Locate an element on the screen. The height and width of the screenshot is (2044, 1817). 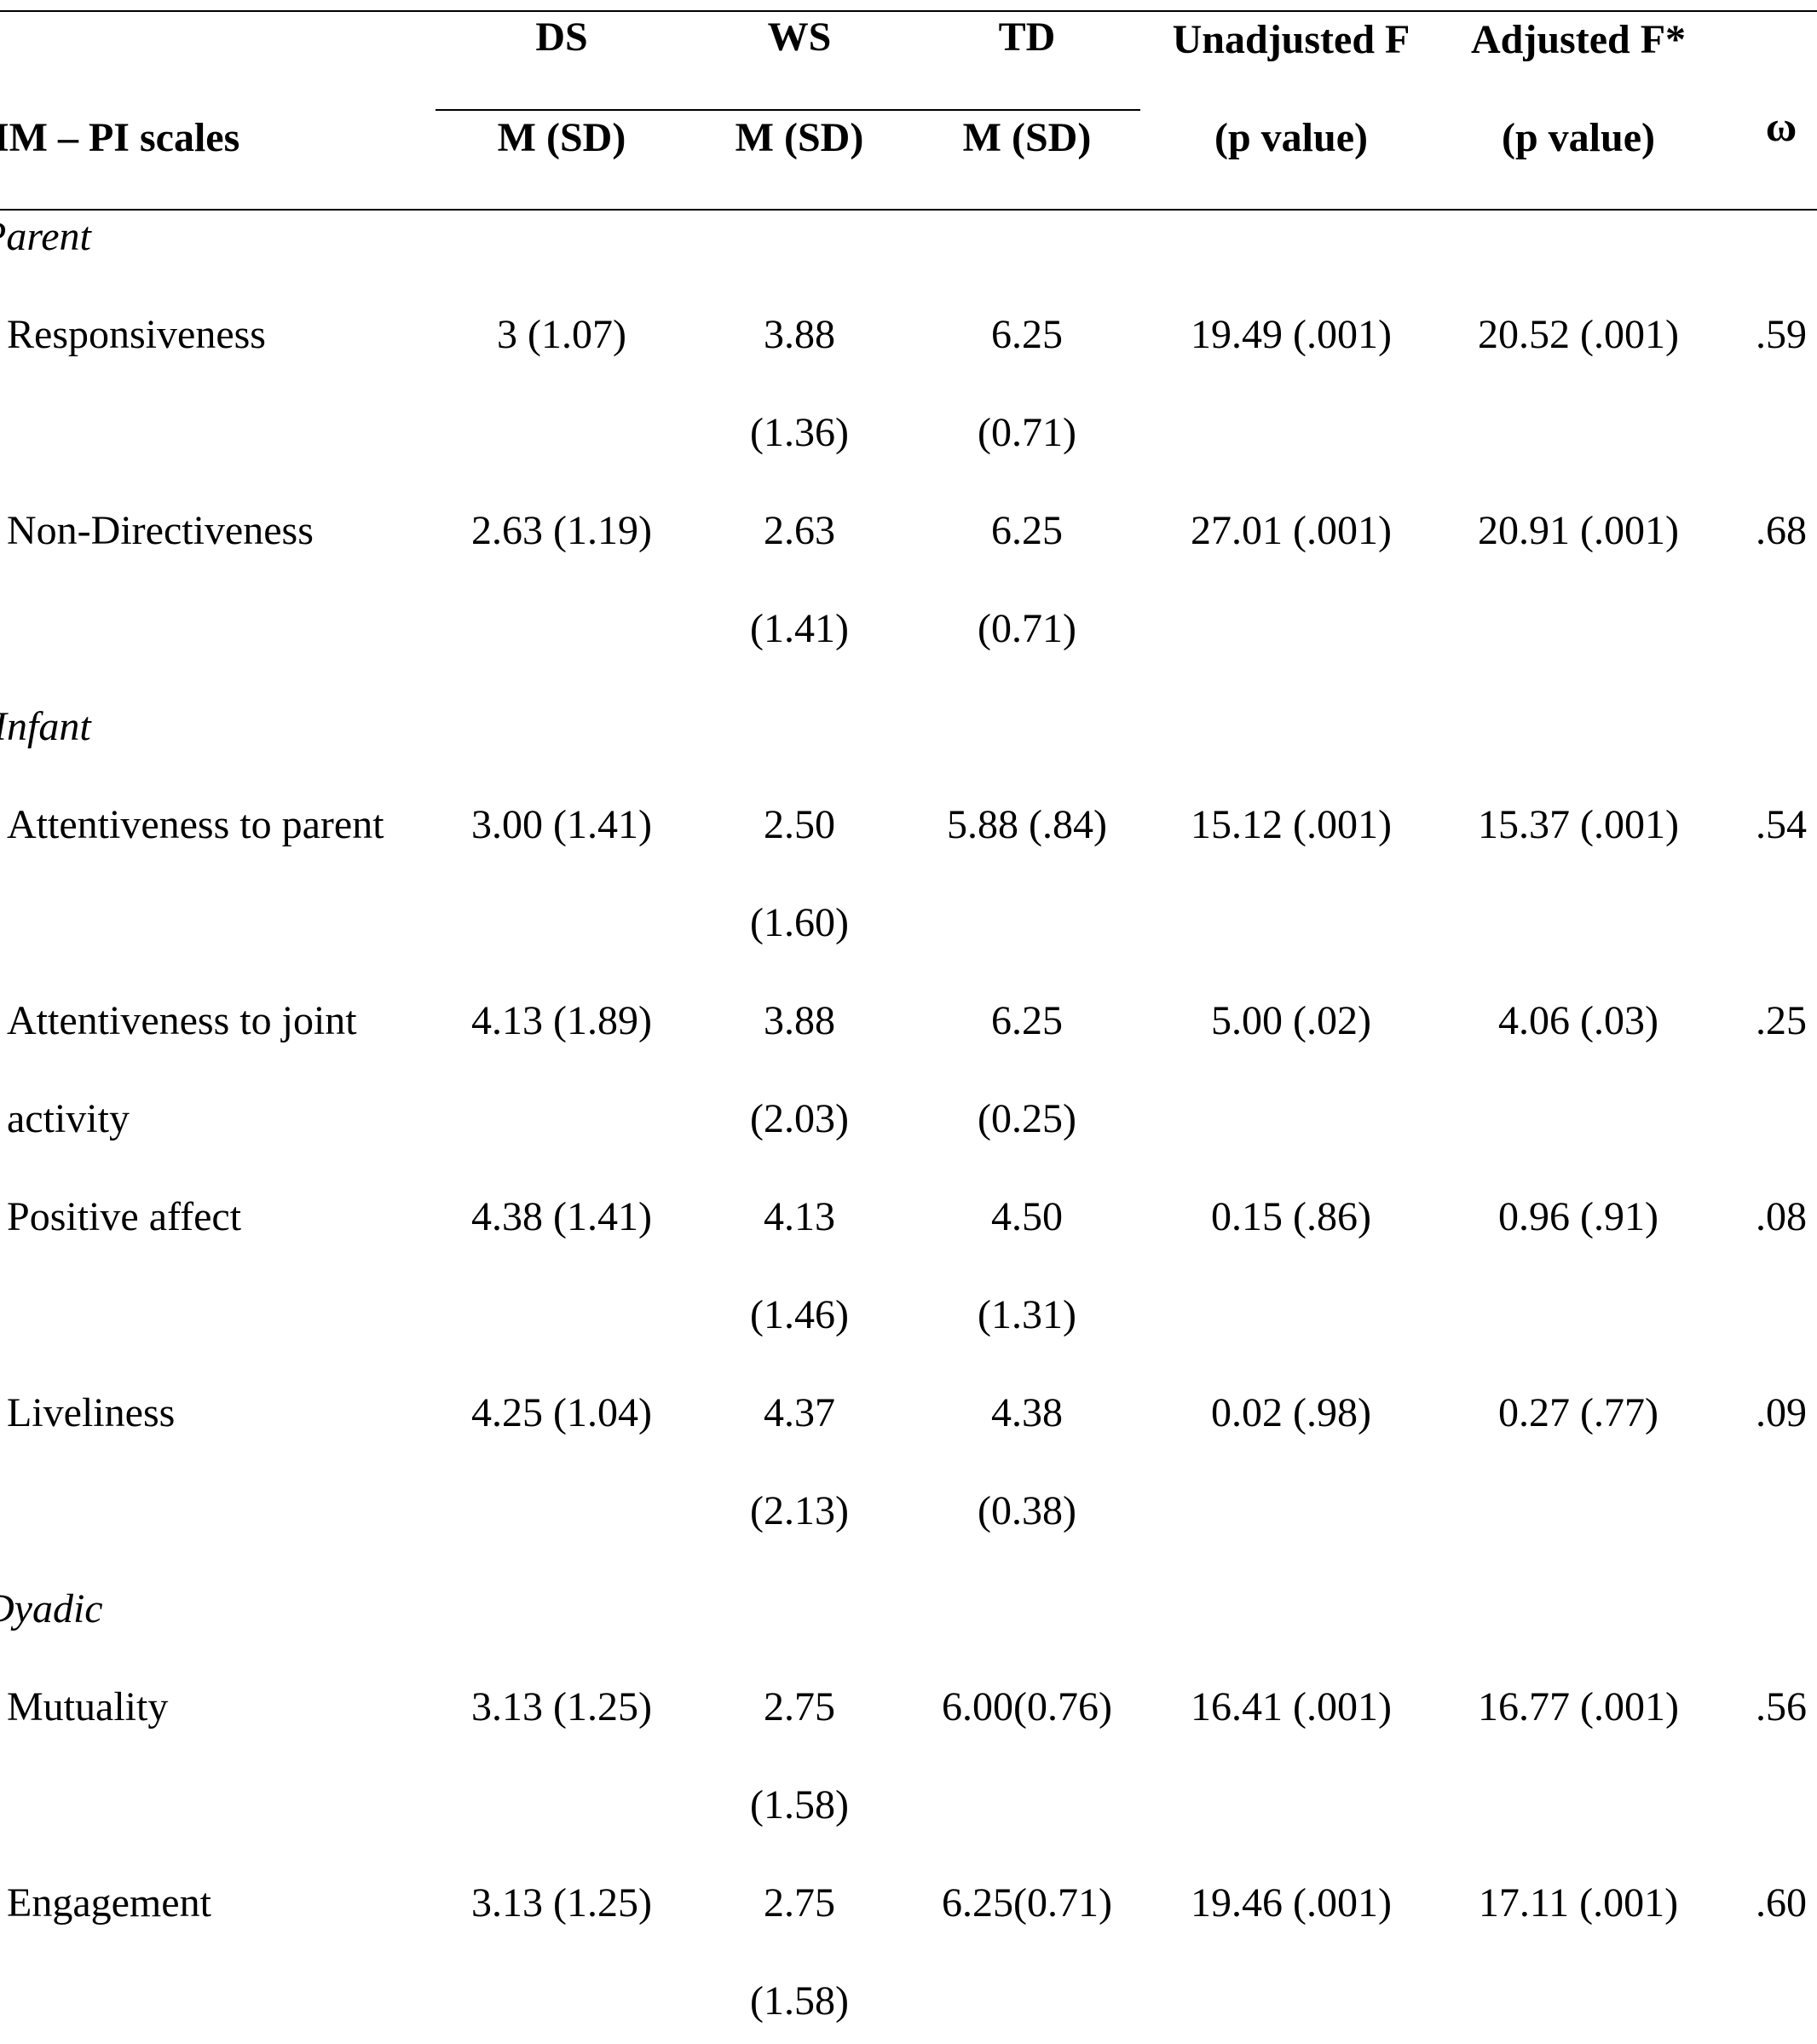
row-responsiveness-td-mean: 6.25 is located at coordinates (1027, 334).